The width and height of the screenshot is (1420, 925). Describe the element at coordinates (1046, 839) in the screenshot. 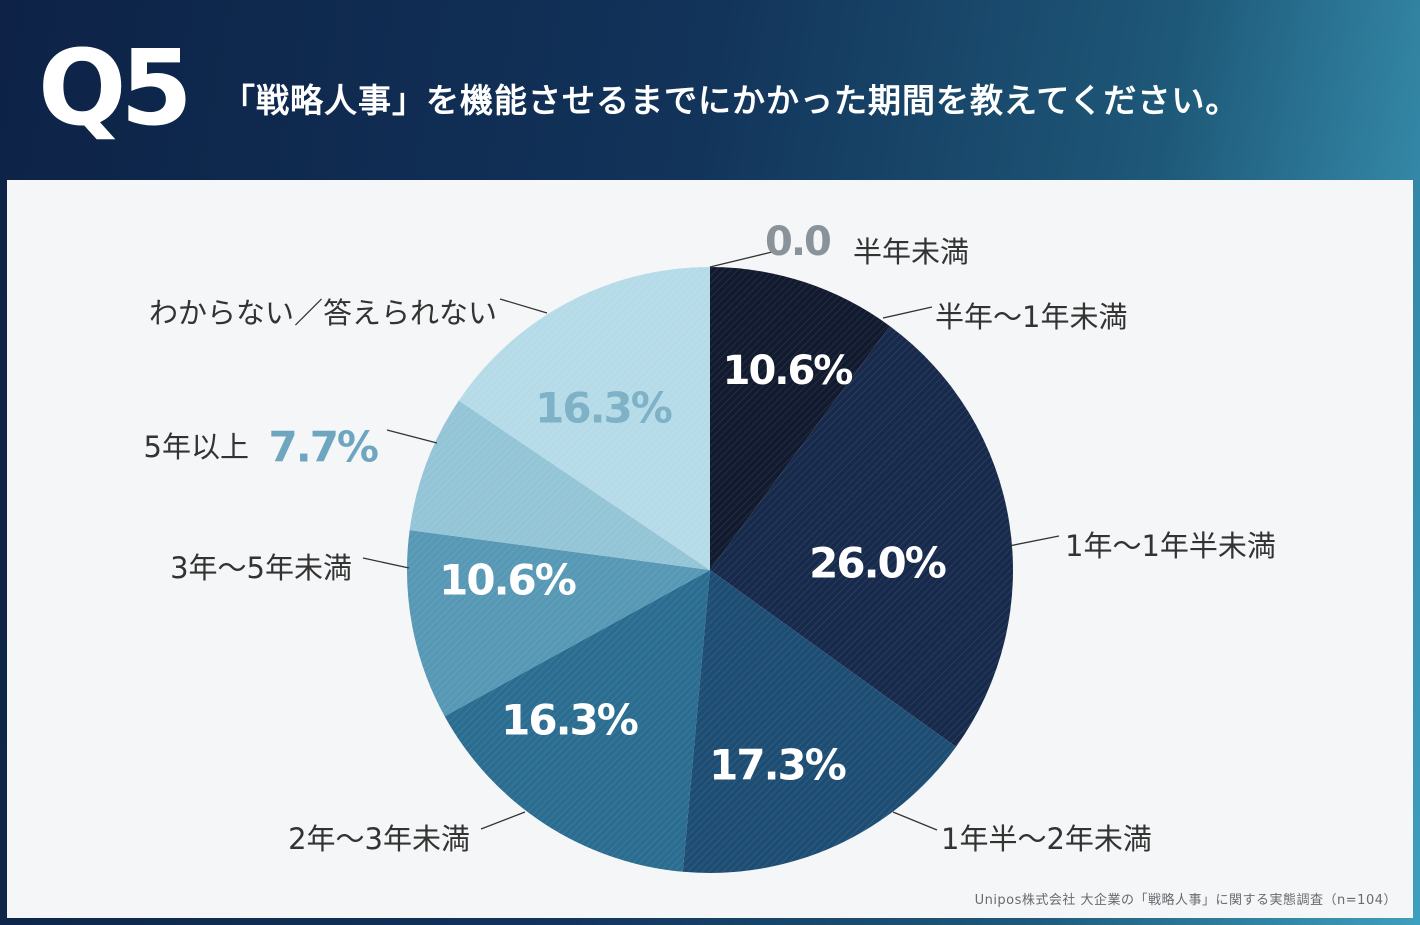

I see `slice-category-label: 1年半〜2年未満` at that location.